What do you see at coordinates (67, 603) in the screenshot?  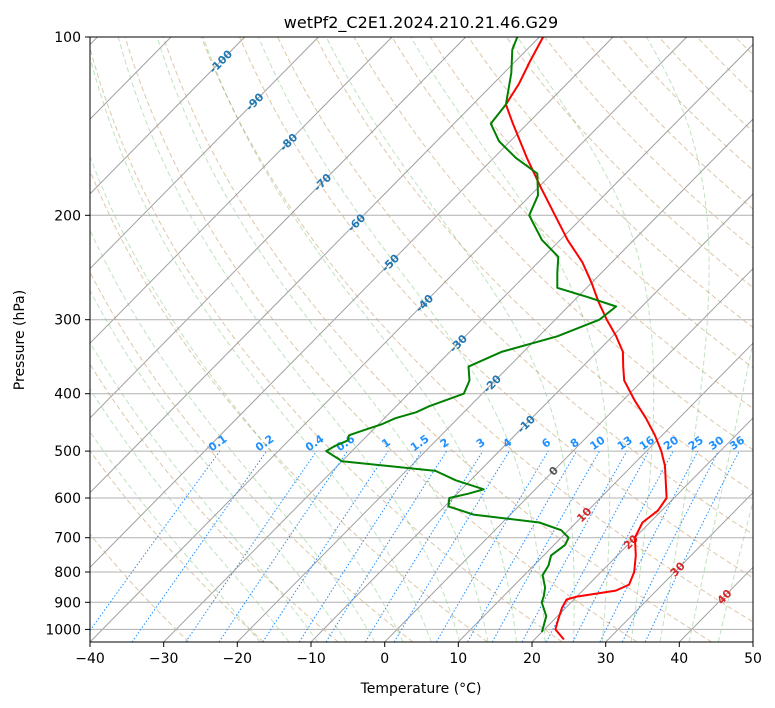 I see `y-tick-label: 900` at bounding box center [67, 603].